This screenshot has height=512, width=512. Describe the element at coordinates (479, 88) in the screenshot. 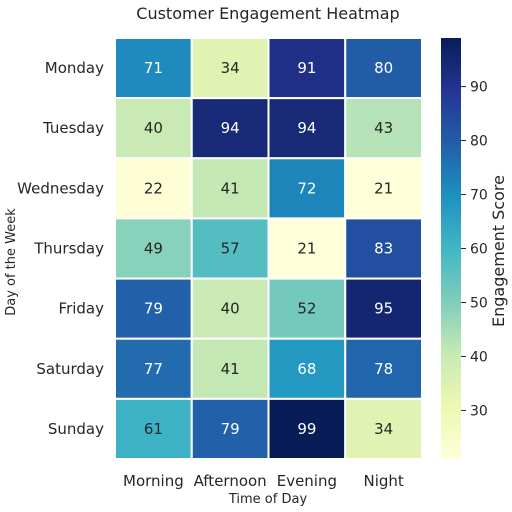

I see `colorbar-tick-label: 90` at that location.